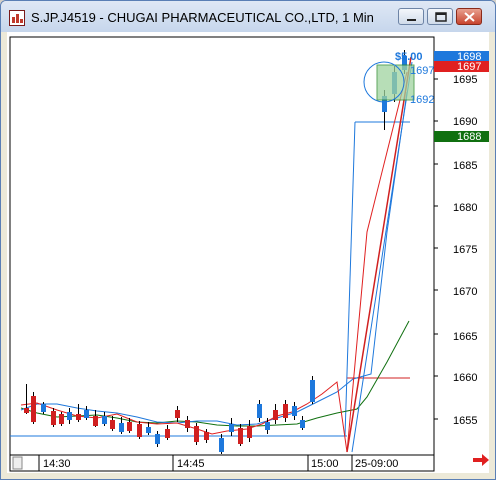 The width and height of the screenshot is (496, 480). Describe the element at coordinates (469, 16) in the screenshot. I see `close-button` at that location.